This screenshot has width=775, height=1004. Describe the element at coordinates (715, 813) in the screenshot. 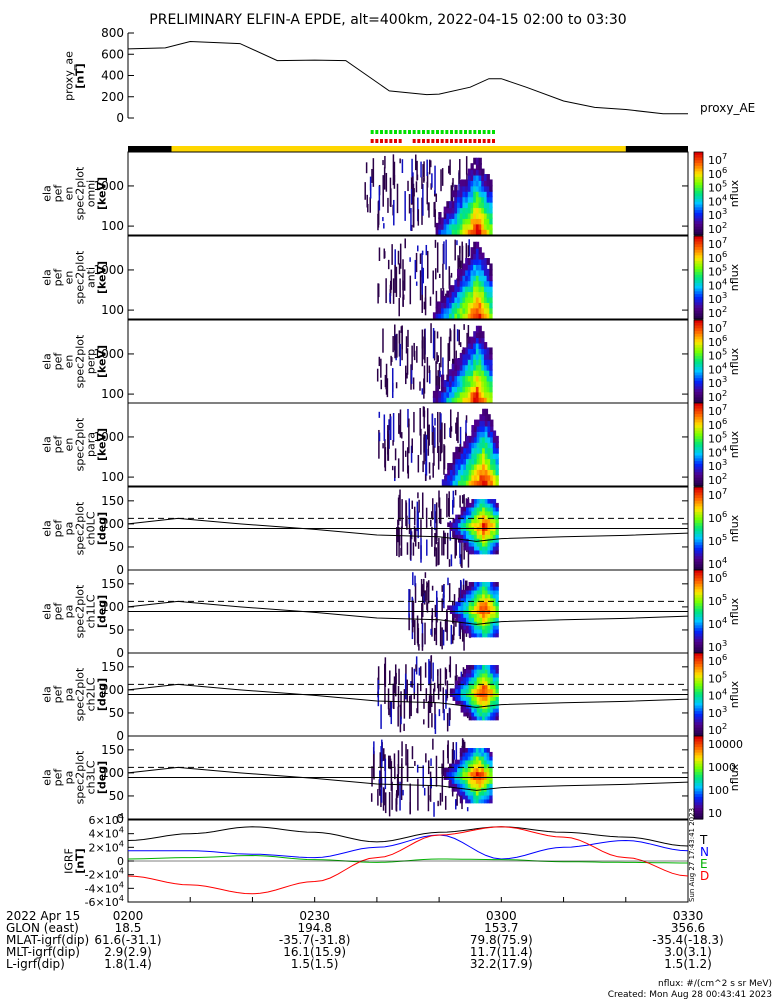

I see `colorbar-tick-label: 10` at that location.